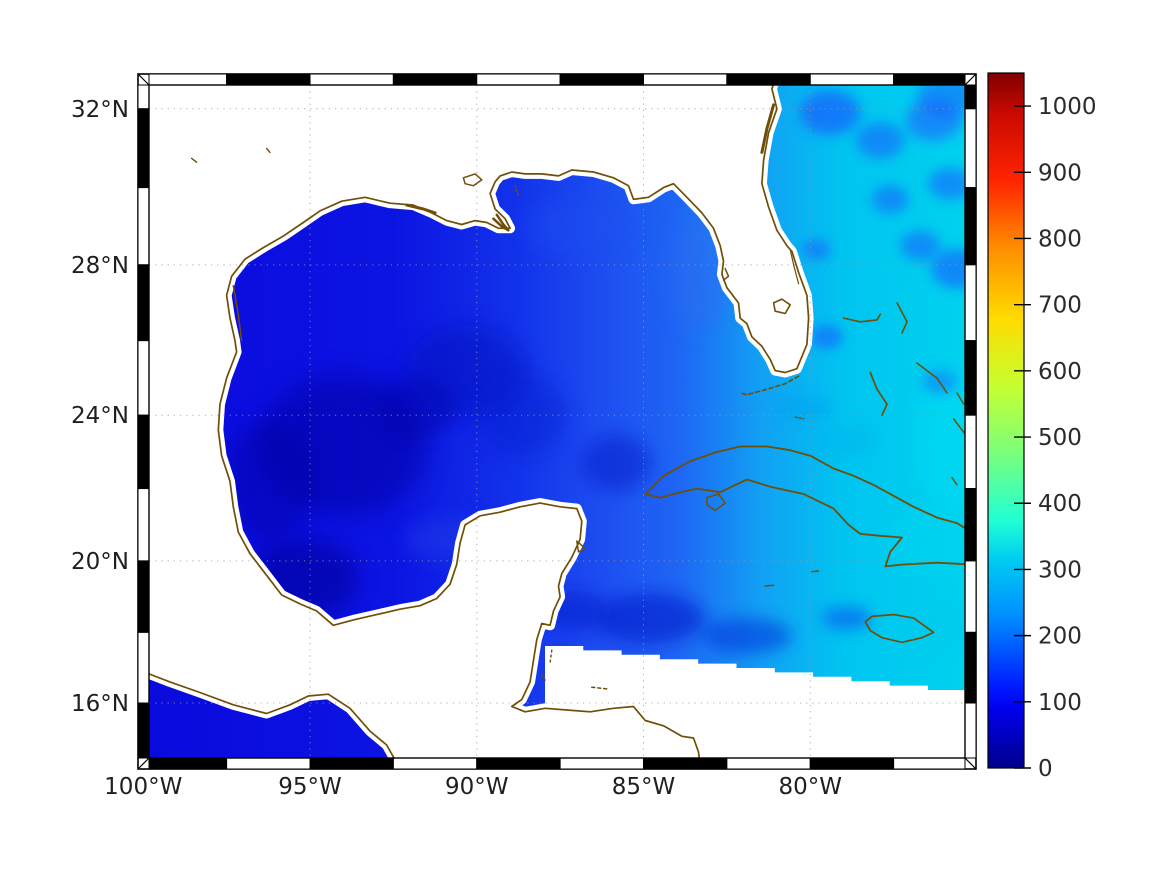  Describe the element at coordinates (769, 585) in the screenshot. I see `grand-cayman-coastline` at that location.